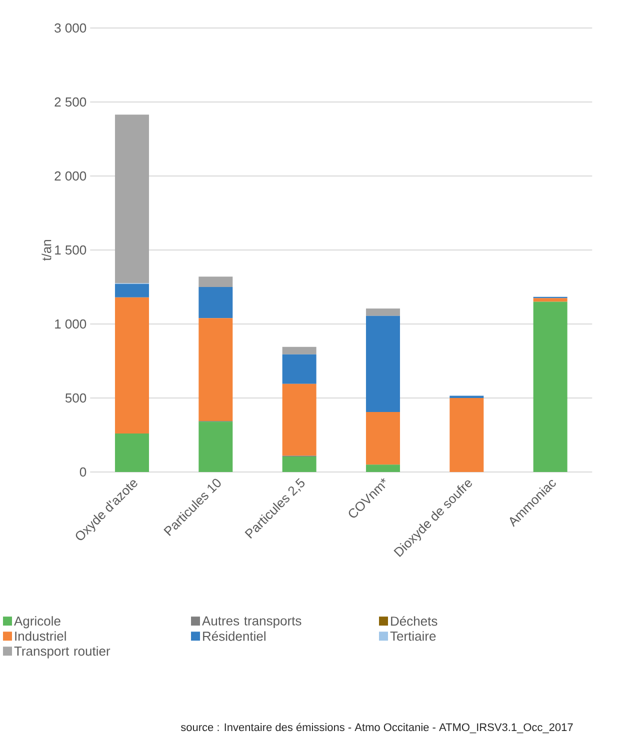 The width and height of the screenshot is (634, 751). What do you see at coordinates (70, 324) in the screenshot?
I see `y-tick-label: 1 000` at bounding box center [70, 324].